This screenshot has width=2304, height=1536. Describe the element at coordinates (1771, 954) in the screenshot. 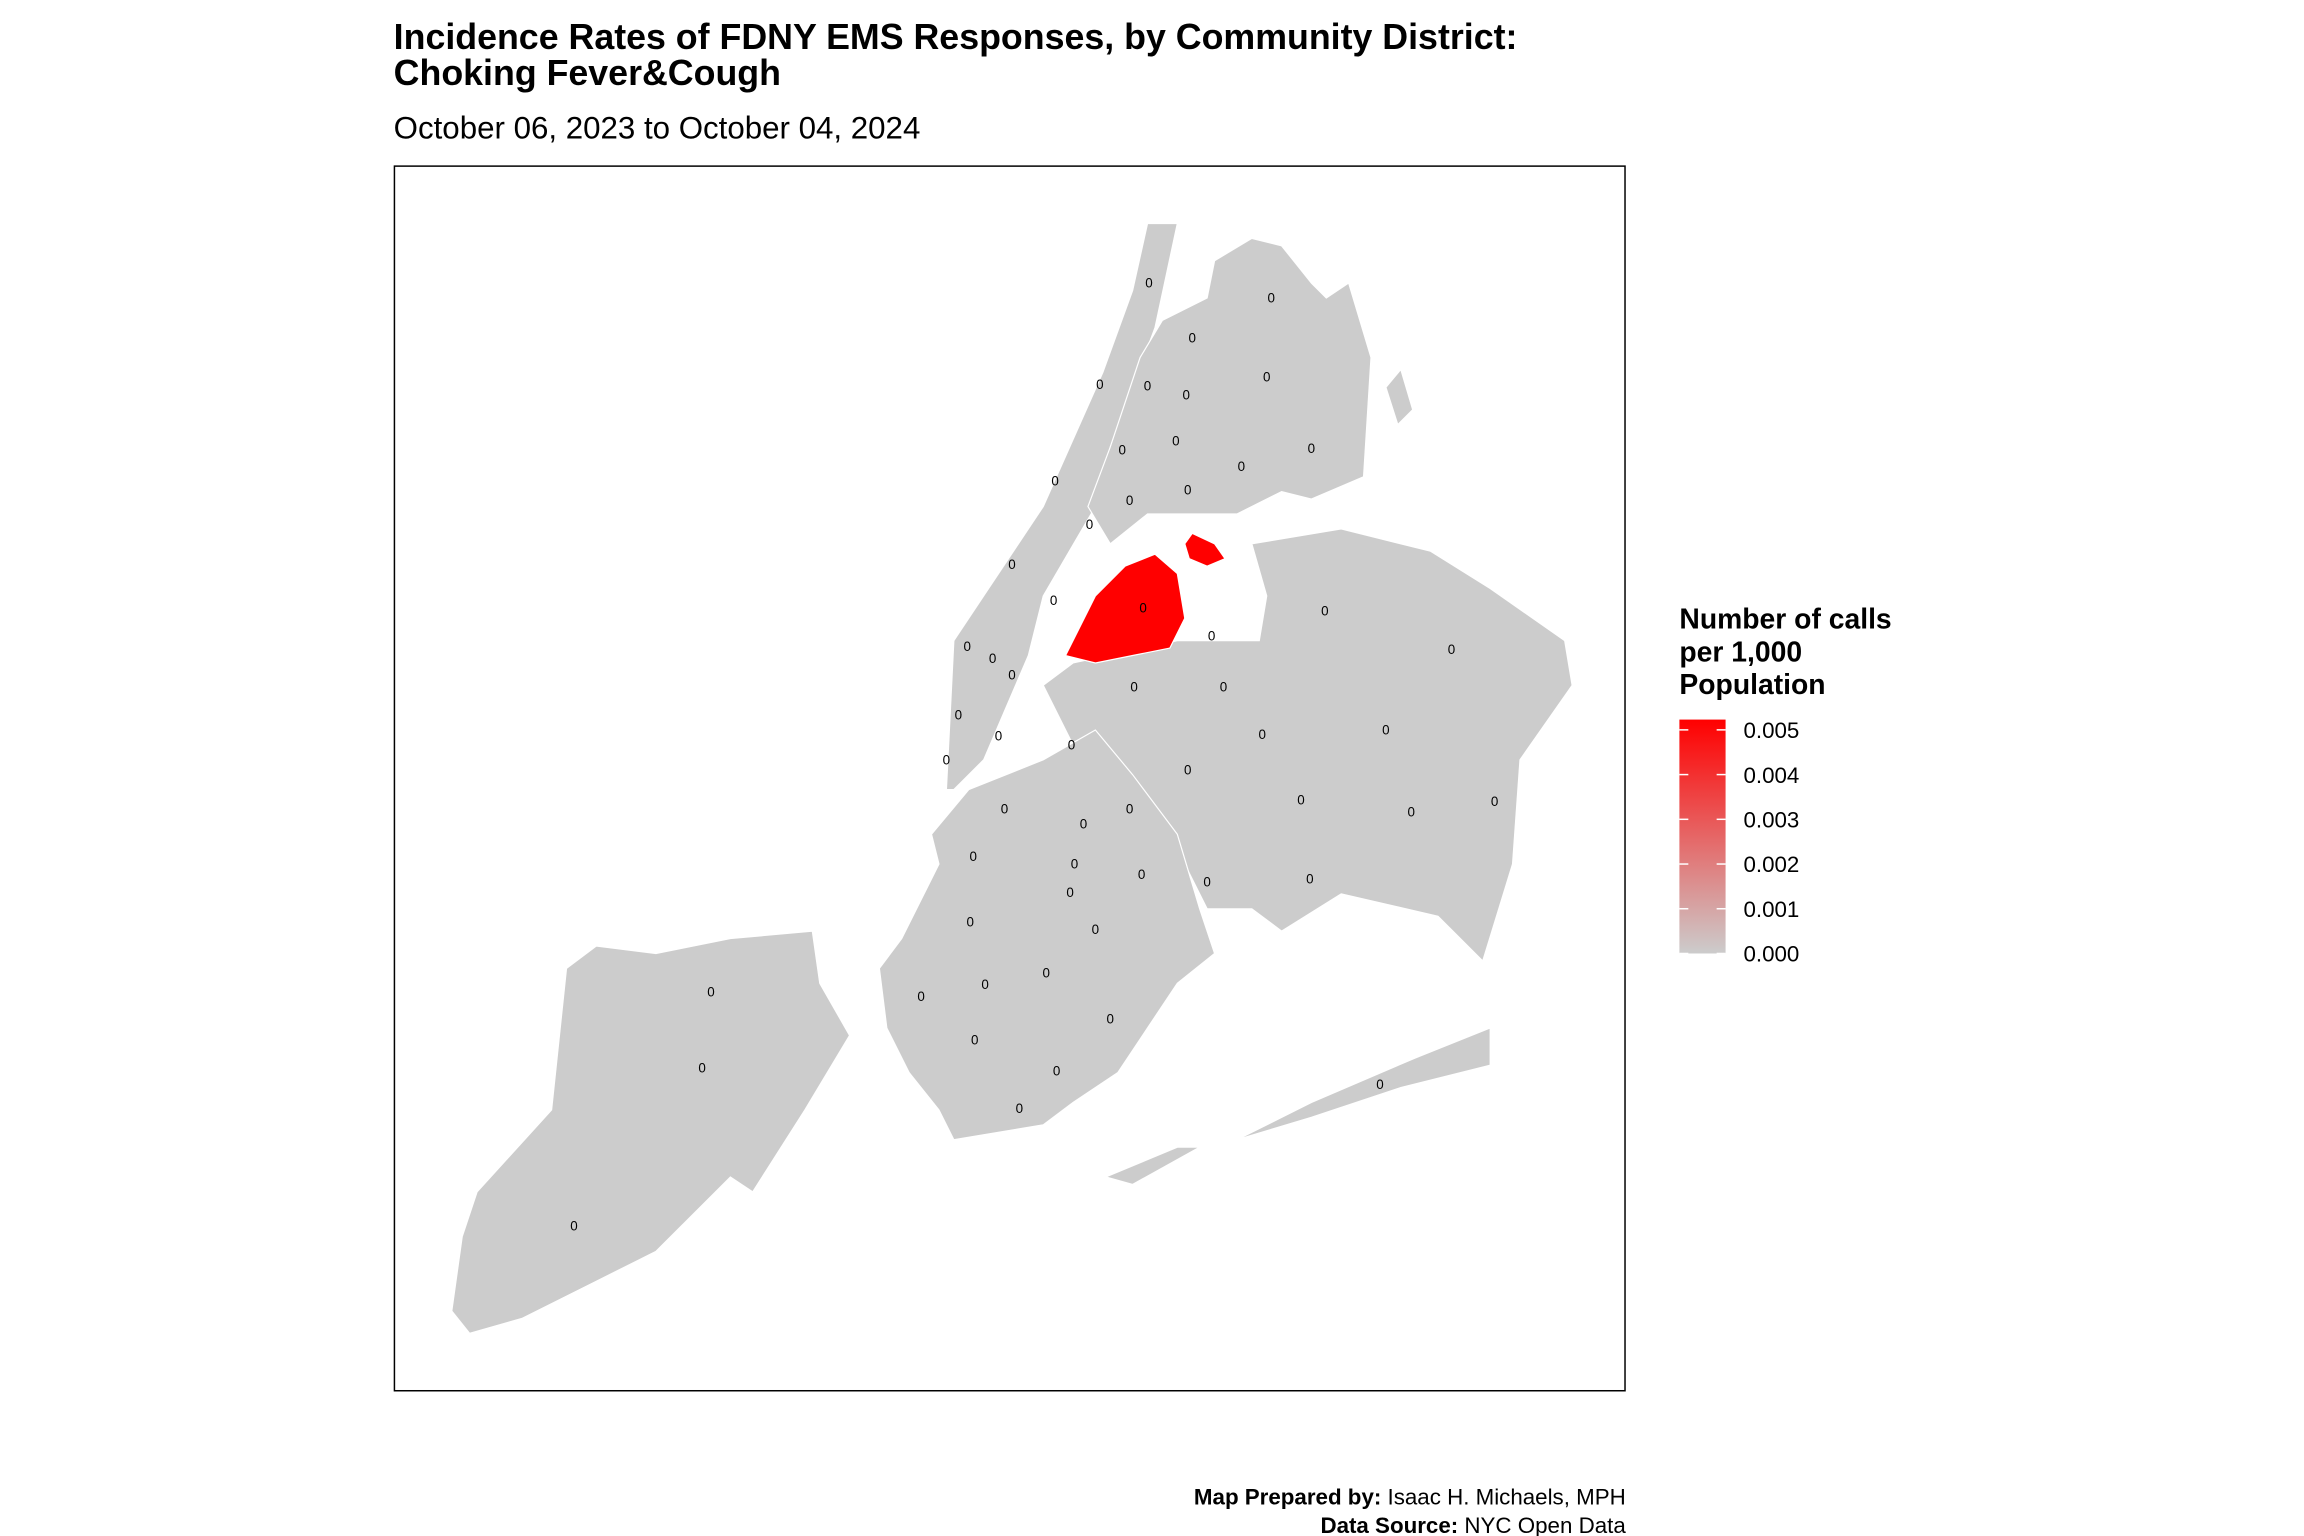

I see `legend-tick-label: 0.000` at that location.